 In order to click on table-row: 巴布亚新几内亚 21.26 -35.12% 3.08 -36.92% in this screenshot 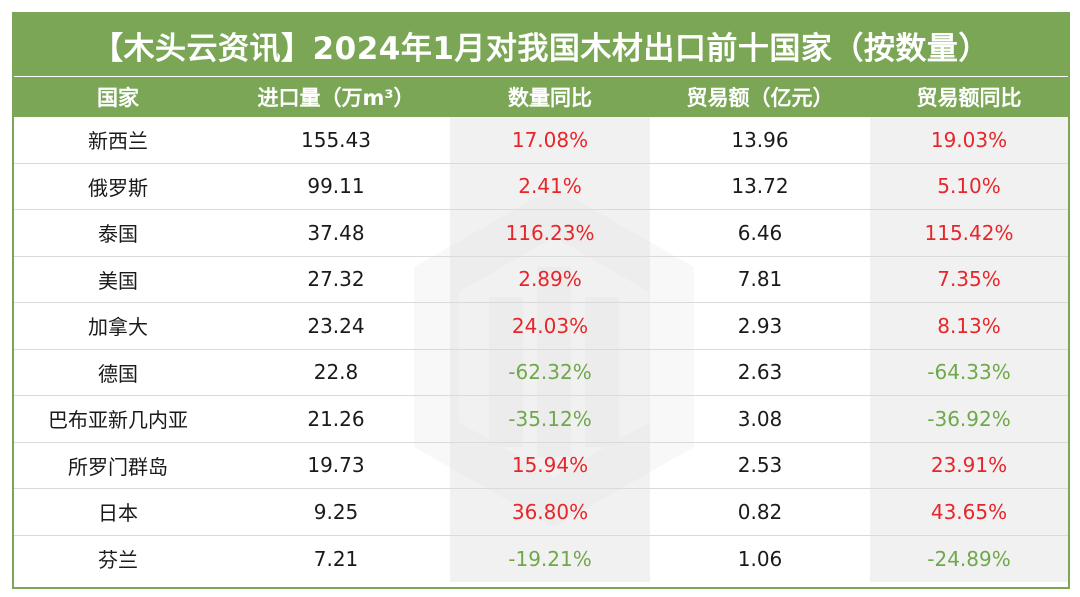, I will do `click(541, 419)`.